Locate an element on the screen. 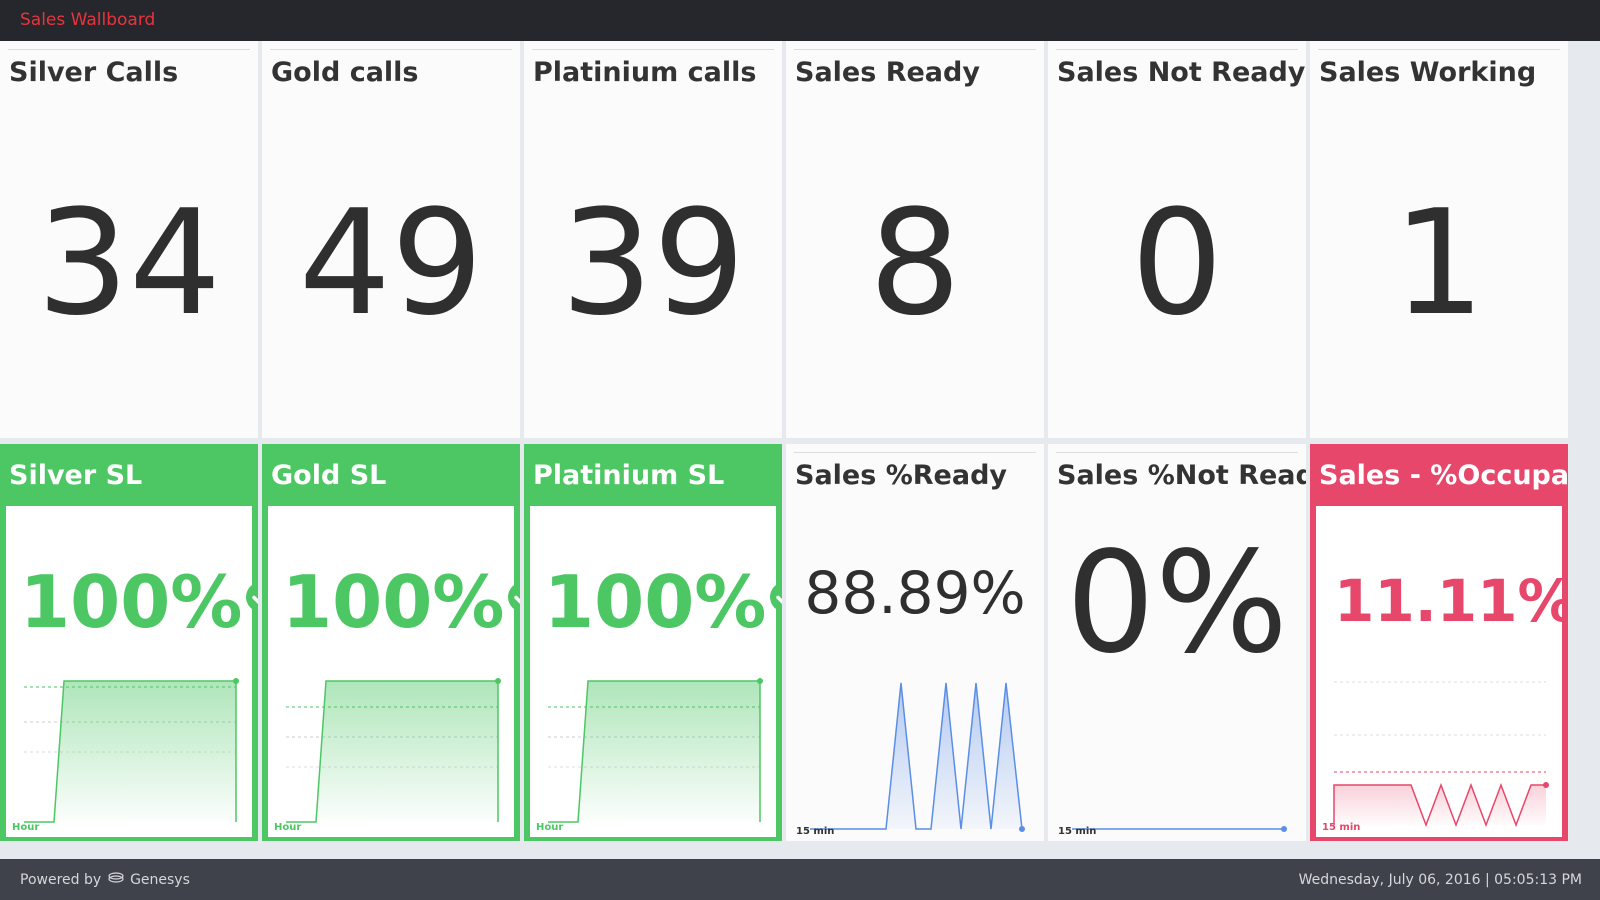 The width and height of the screenshot is (1600, 900). tile-title: Sales Not Ready is located at coordinates (1181, 72).